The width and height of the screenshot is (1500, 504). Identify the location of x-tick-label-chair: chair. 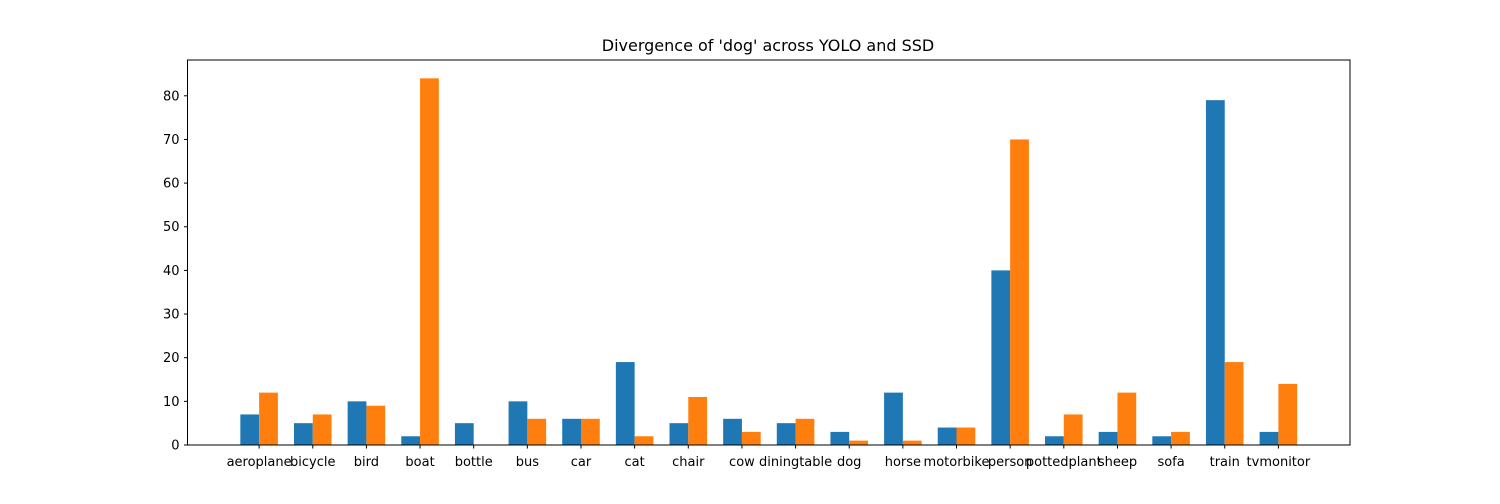
(688, 462).